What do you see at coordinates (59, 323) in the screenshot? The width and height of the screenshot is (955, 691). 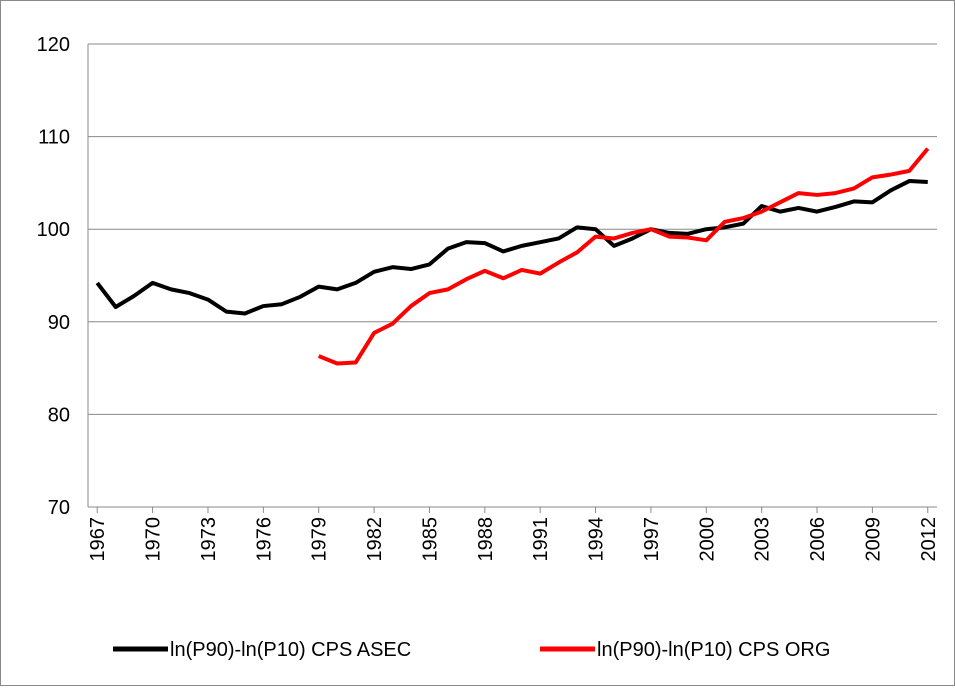 I see `y-tick-label: 90` at bounding box center [59, 323].